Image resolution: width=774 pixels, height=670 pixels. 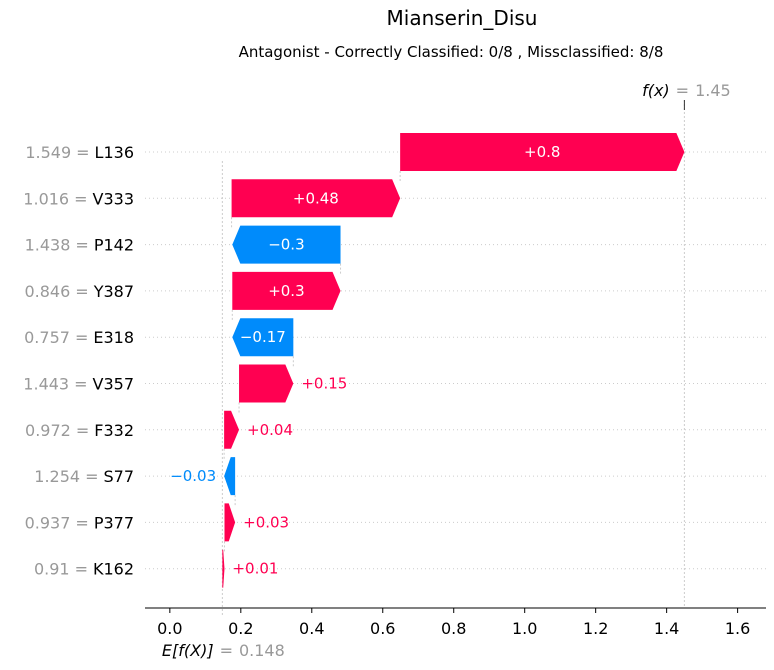 What do you see at coordinates (118, 476) in the screenshot?
I see `feature-name: S77` at bounding box center [118, 476].